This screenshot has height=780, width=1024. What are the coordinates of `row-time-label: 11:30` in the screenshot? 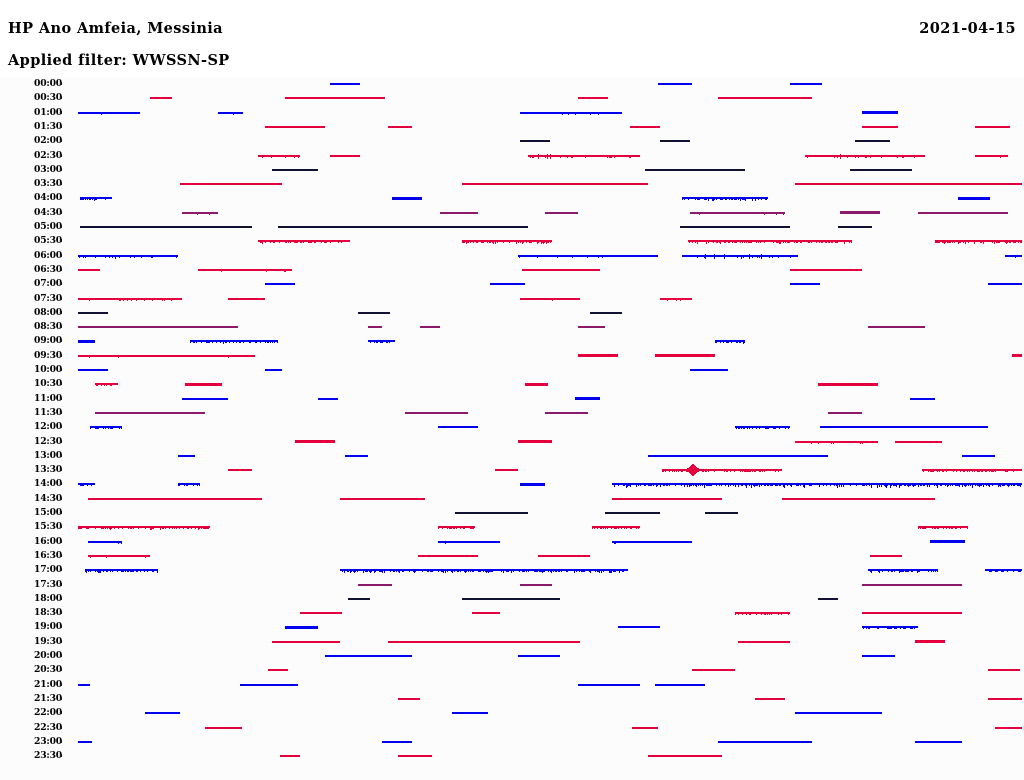 It's located at (48, 412).